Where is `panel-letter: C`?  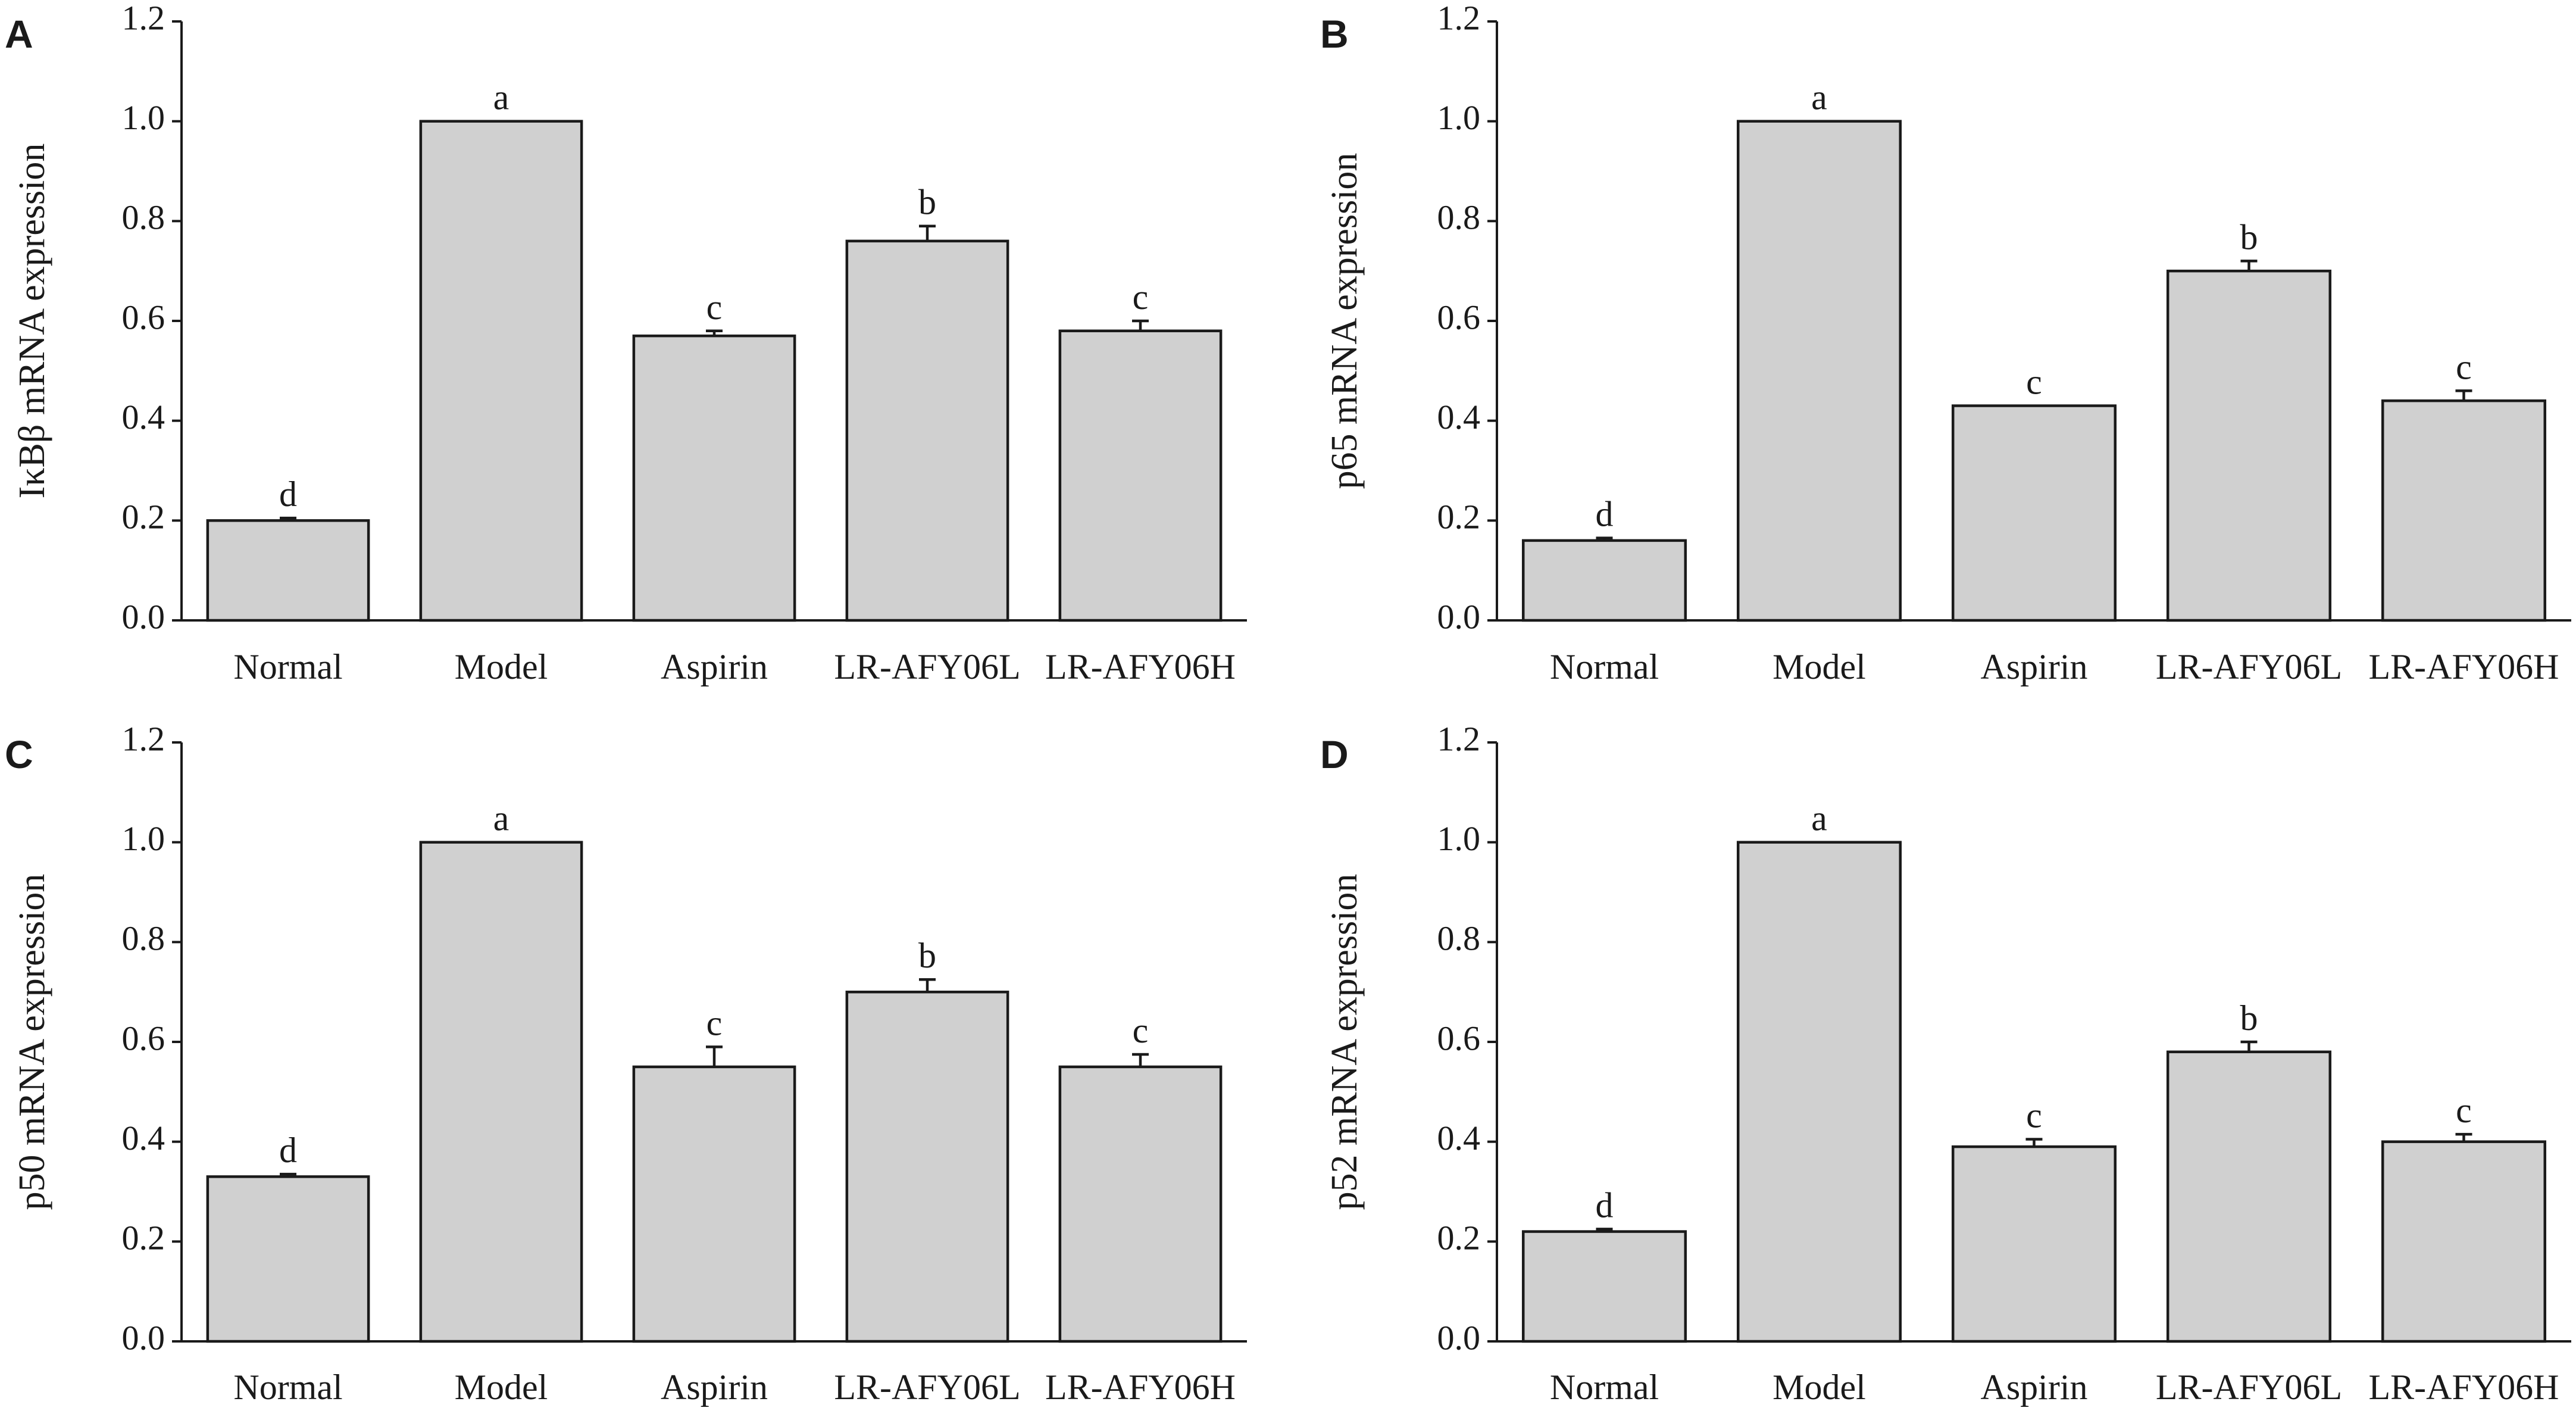 panel-letter: C is located at coordinates (19, 754).